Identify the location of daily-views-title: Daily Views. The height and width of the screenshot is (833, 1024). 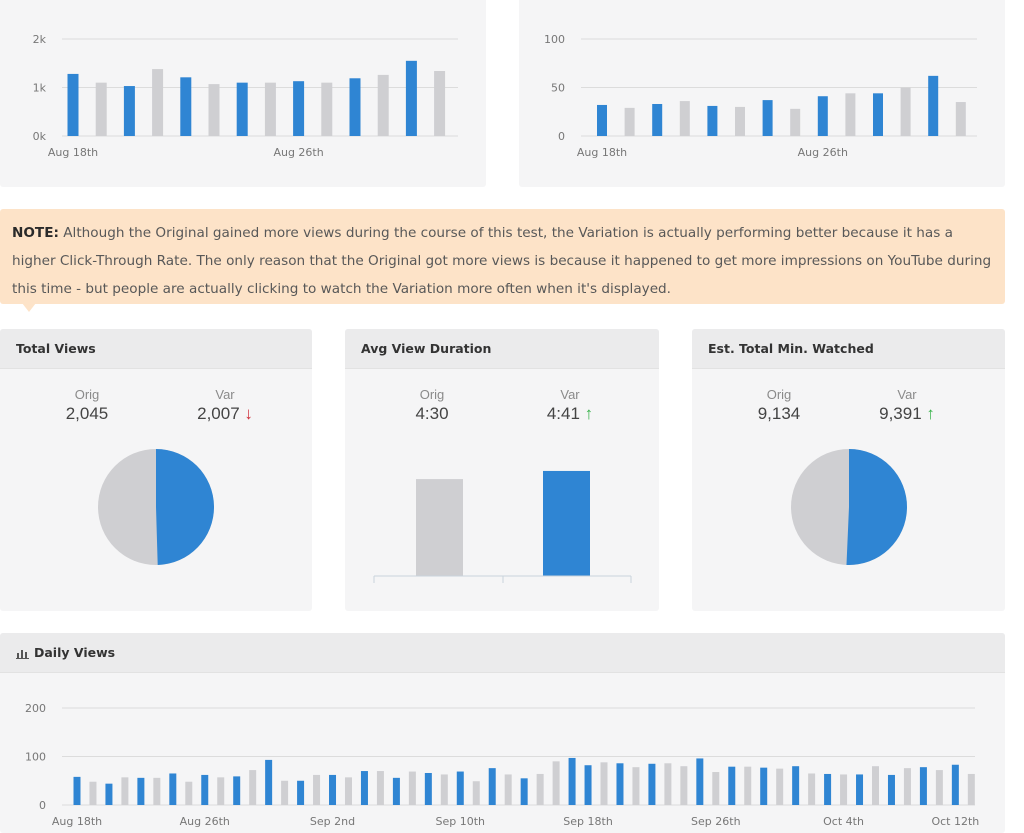
(75, 652).